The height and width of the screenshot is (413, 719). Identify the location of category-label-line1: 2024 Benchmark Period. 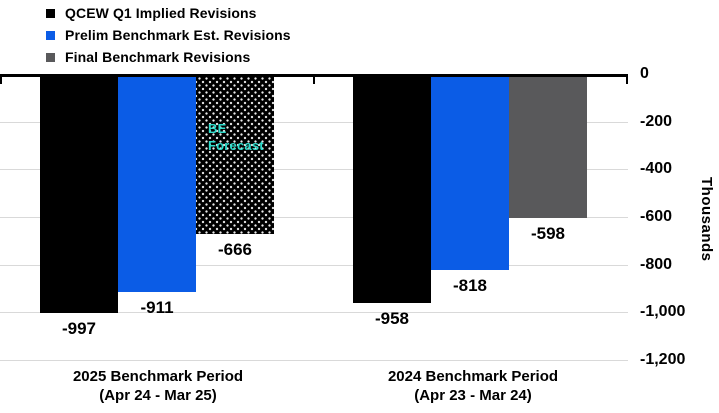
(473, 376).